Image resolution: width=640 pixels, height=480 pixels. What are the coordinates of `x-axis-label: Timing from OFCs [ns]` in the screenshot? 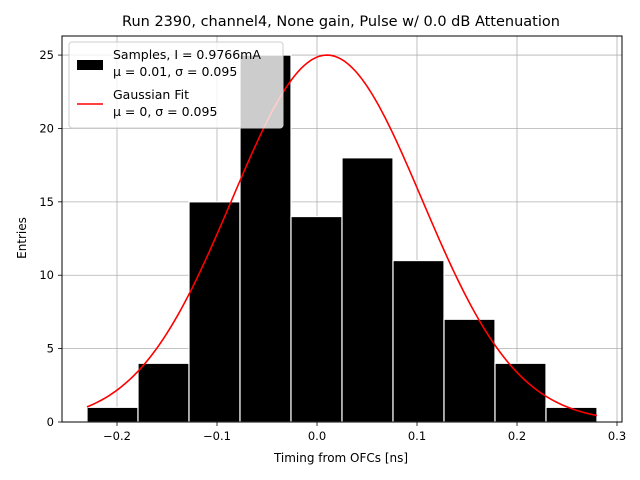 It's located at (340, 458).